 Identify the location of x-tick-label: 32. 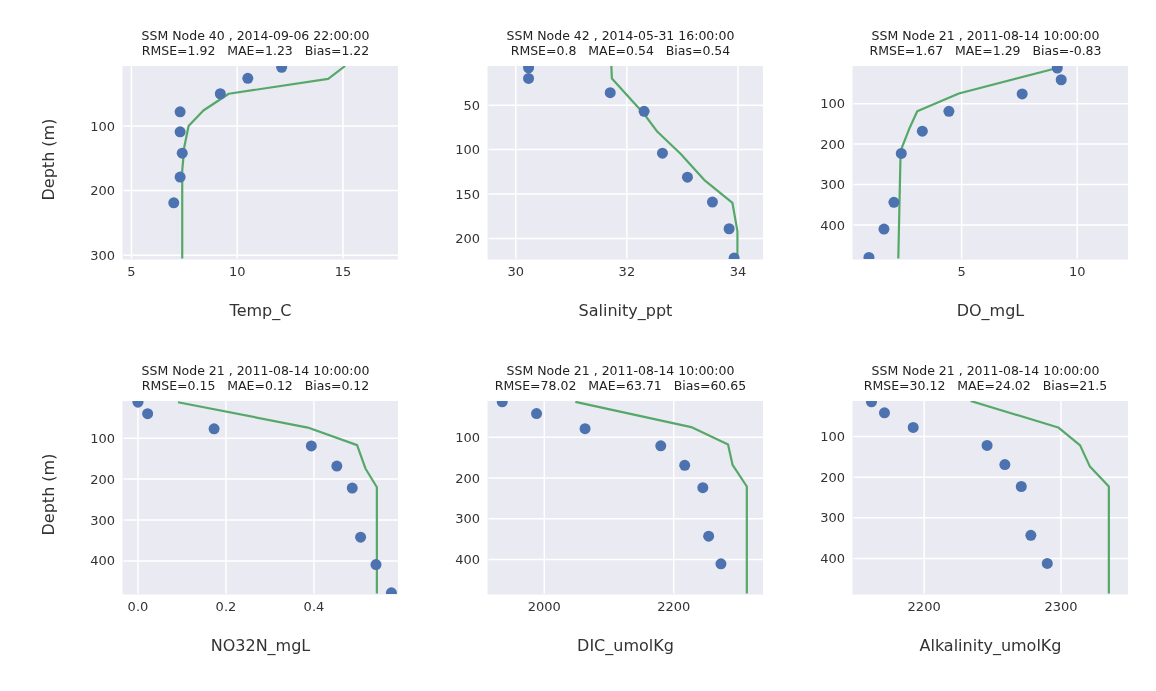
(627, 272).